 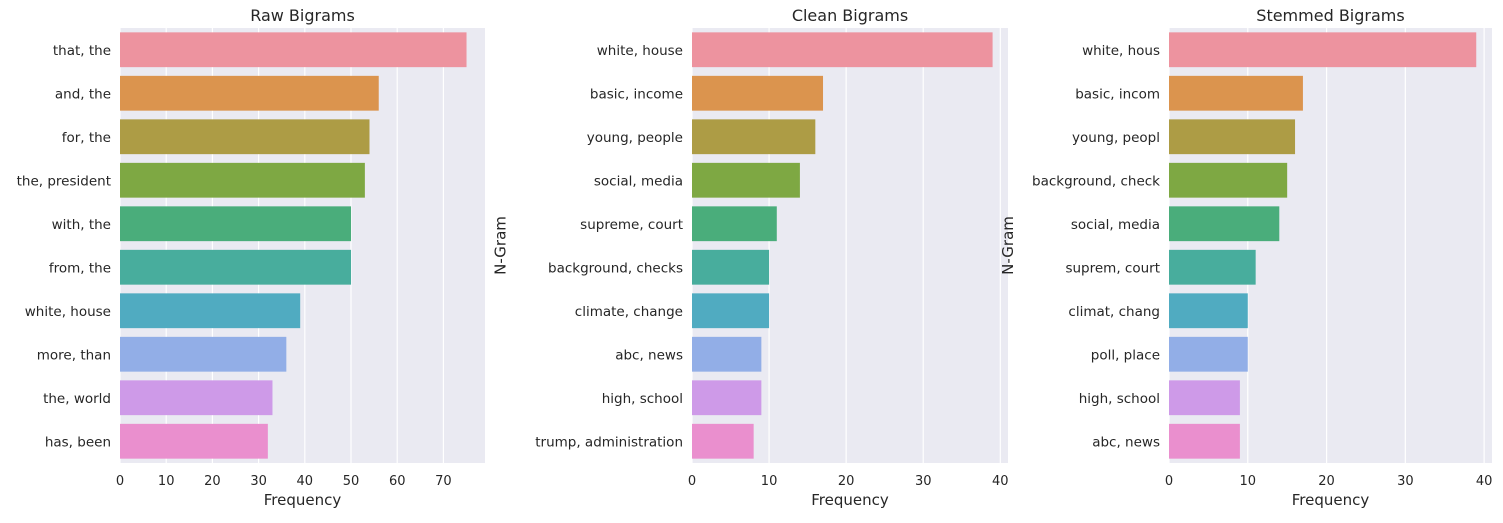 I want to click on category-label: with, the, so click(x=81, y=225).